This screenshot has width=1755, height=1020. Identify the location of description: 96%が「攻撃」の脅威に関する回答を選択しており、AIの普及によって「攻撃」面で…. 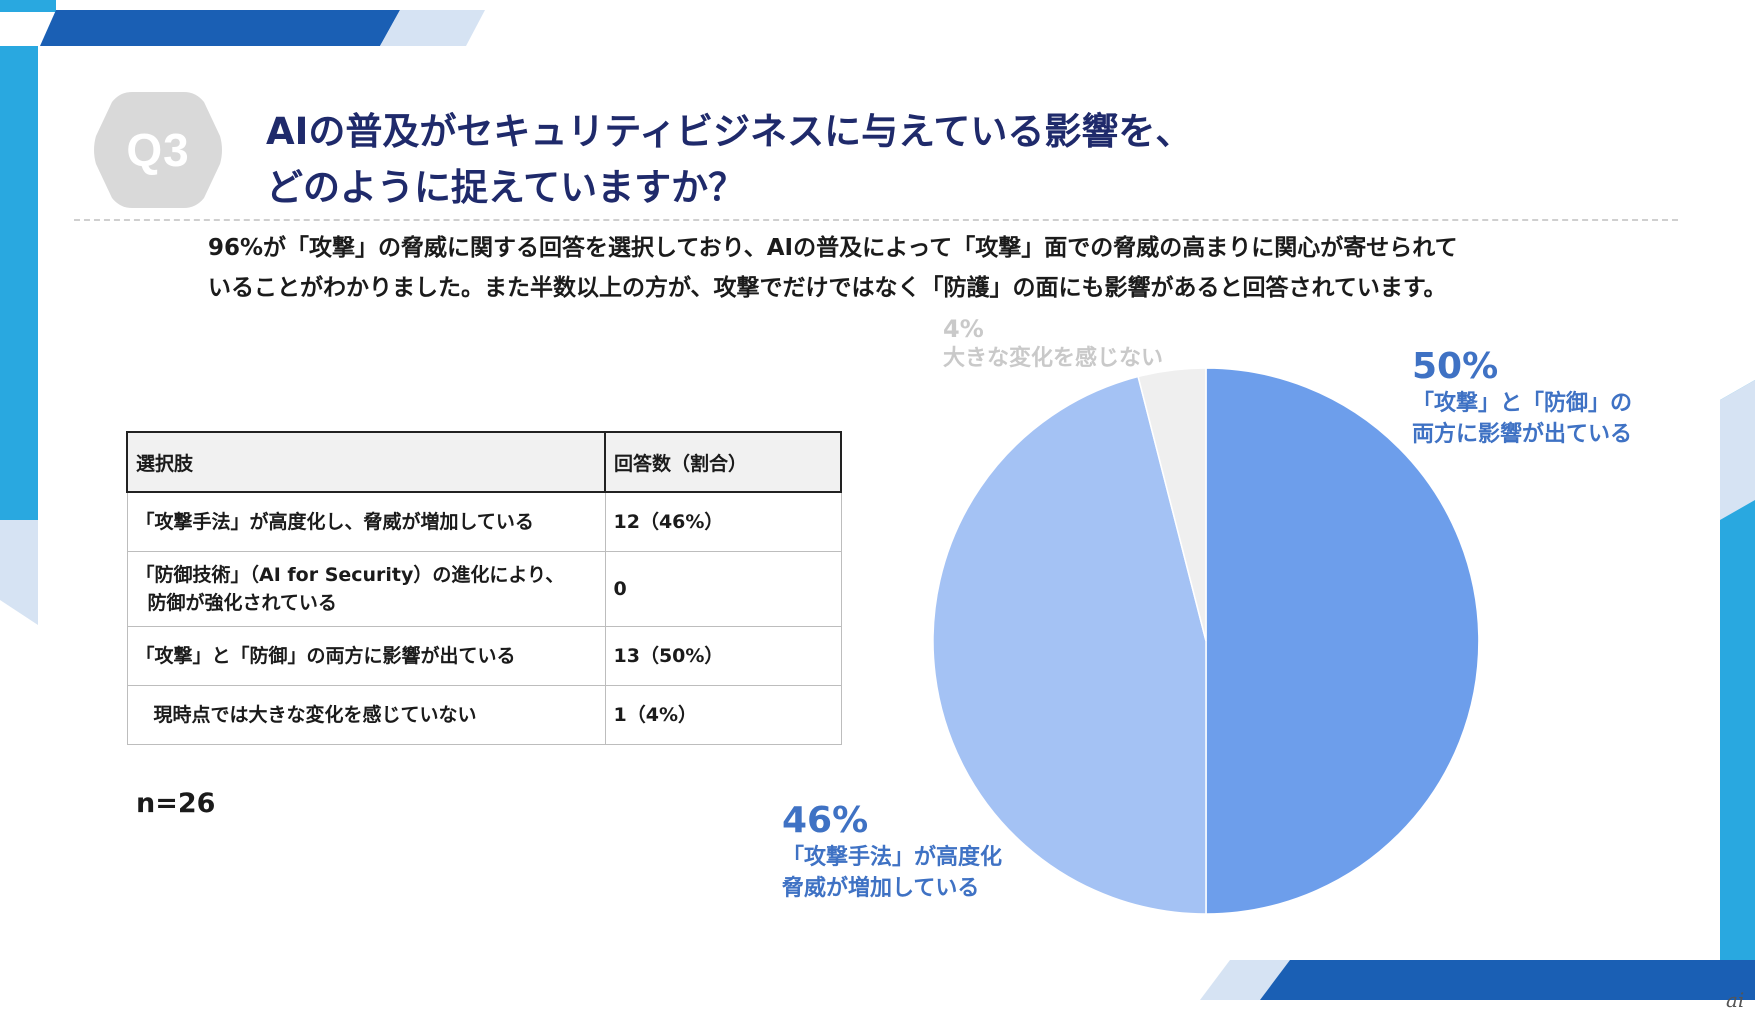
(928, 268).